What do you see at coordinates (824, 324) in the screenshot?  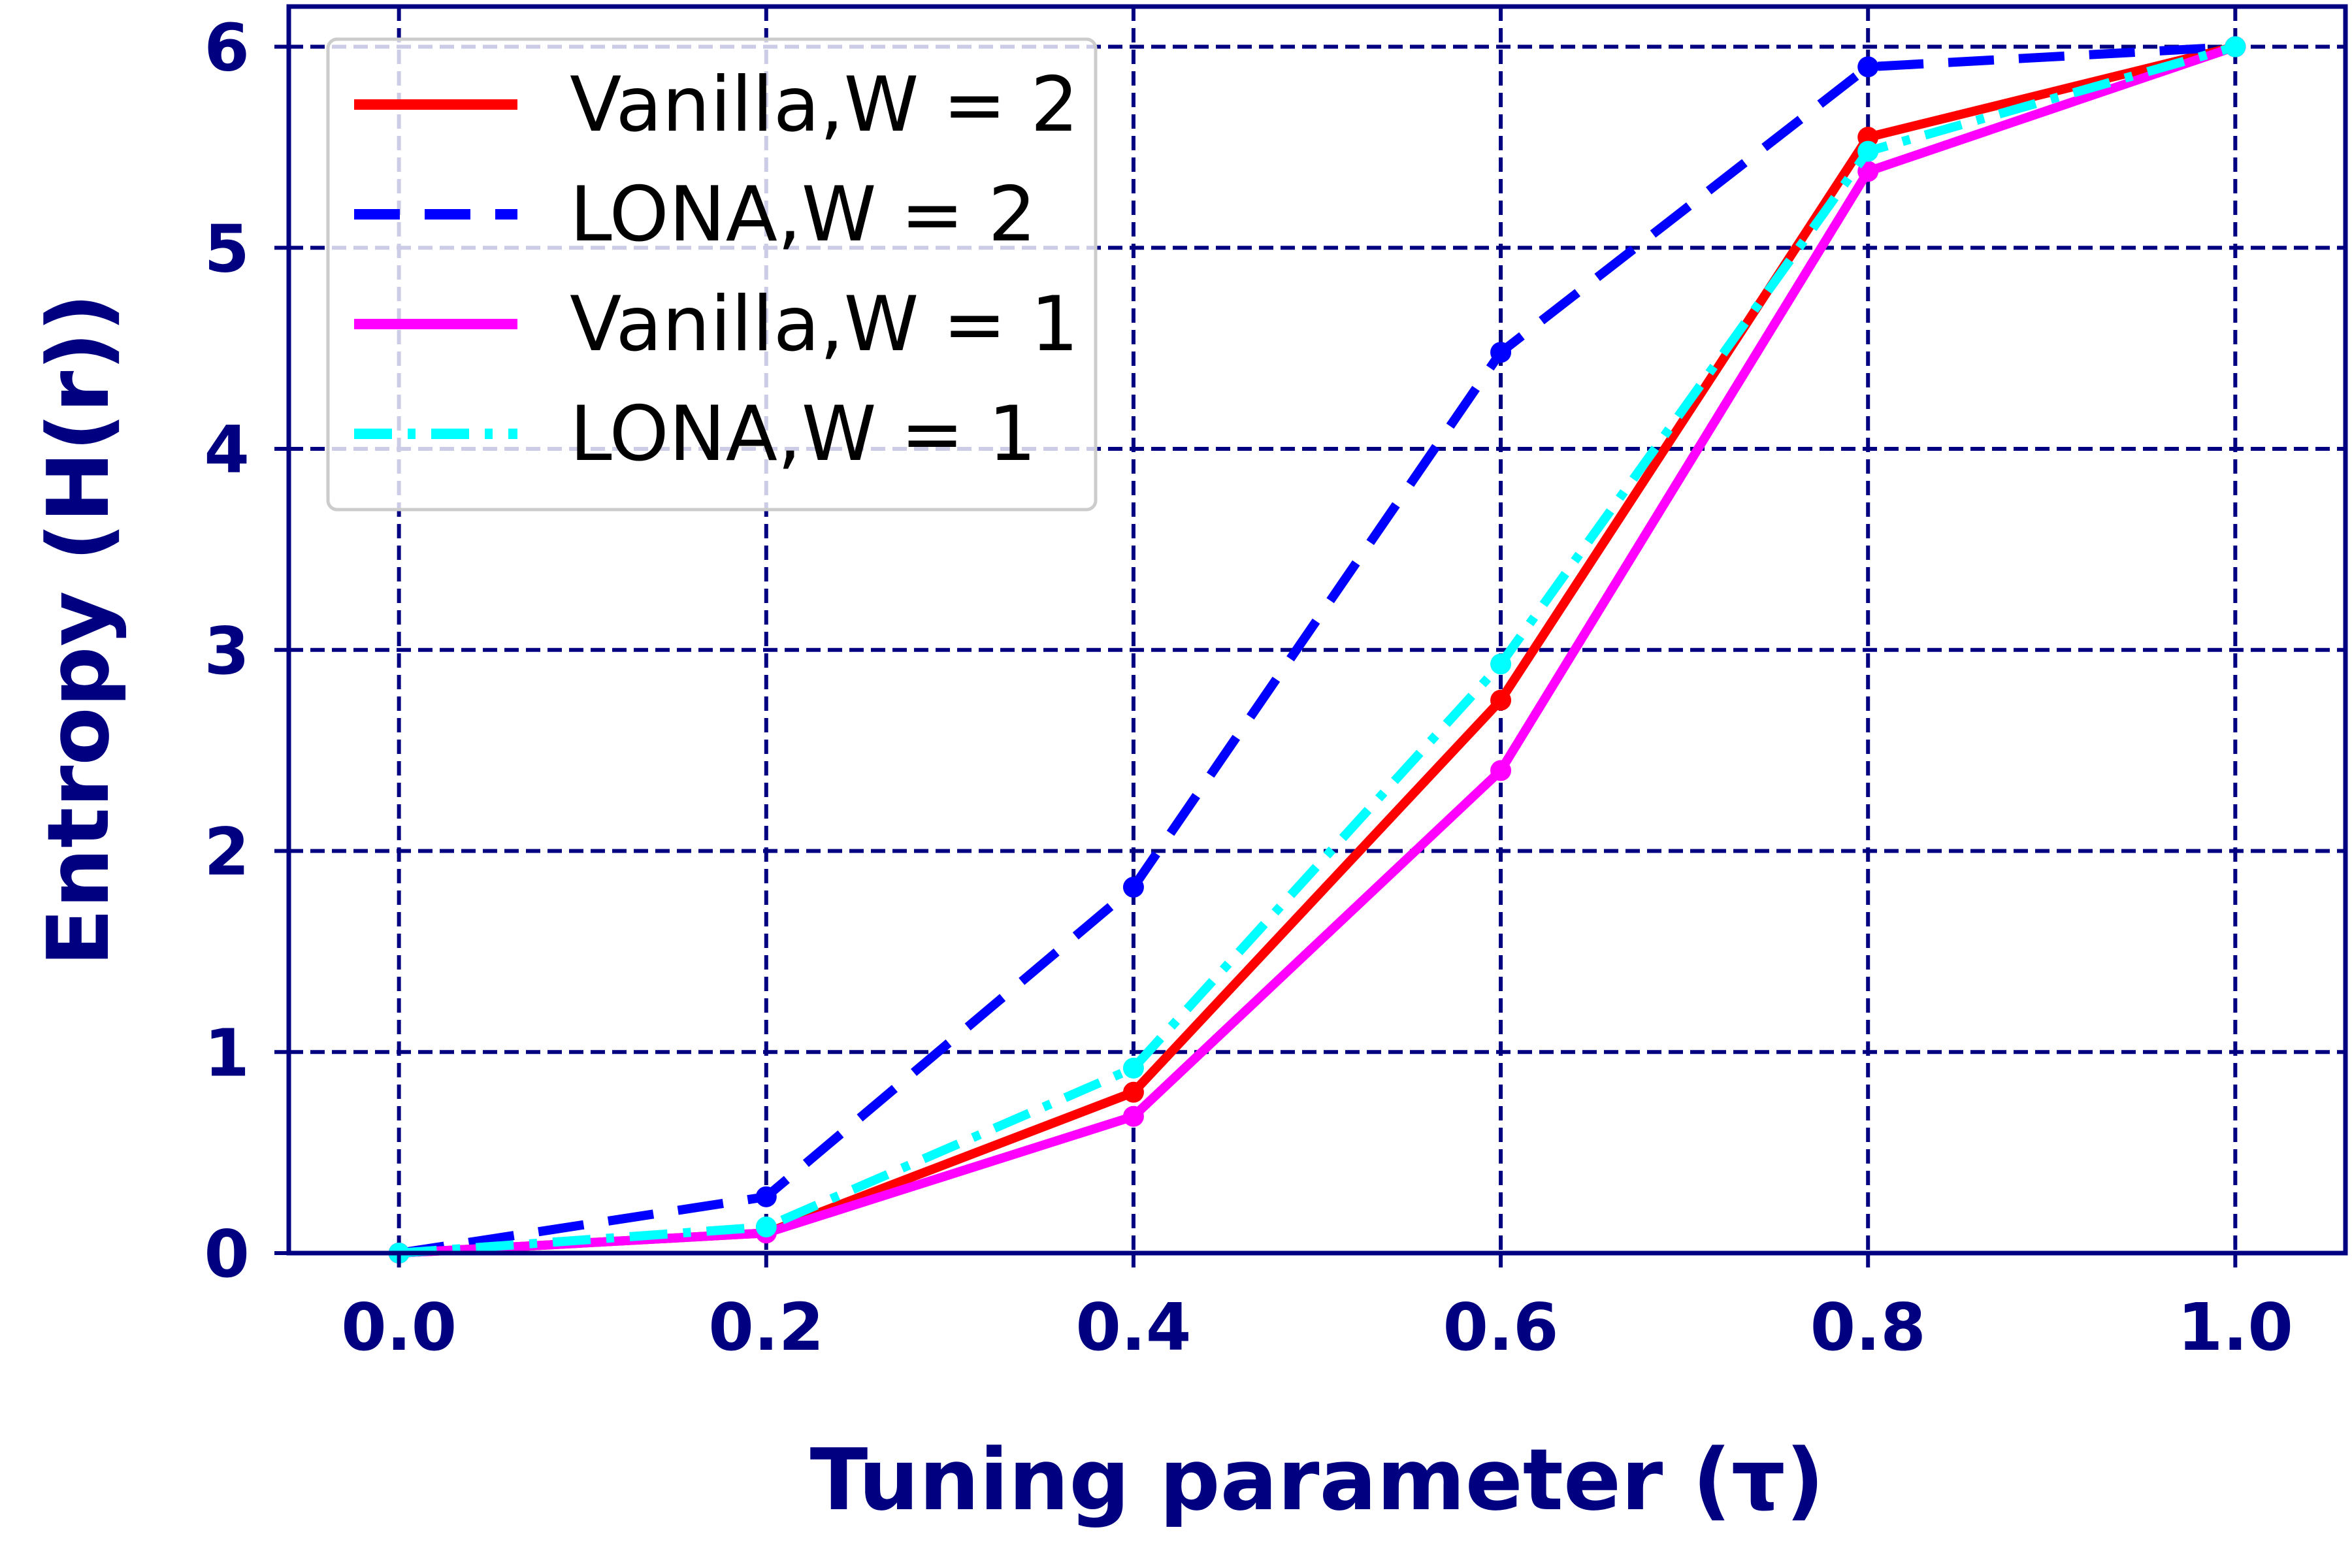 I see `legend-label-2: Vanilla,W = 1` at bounding box center [824, 324].